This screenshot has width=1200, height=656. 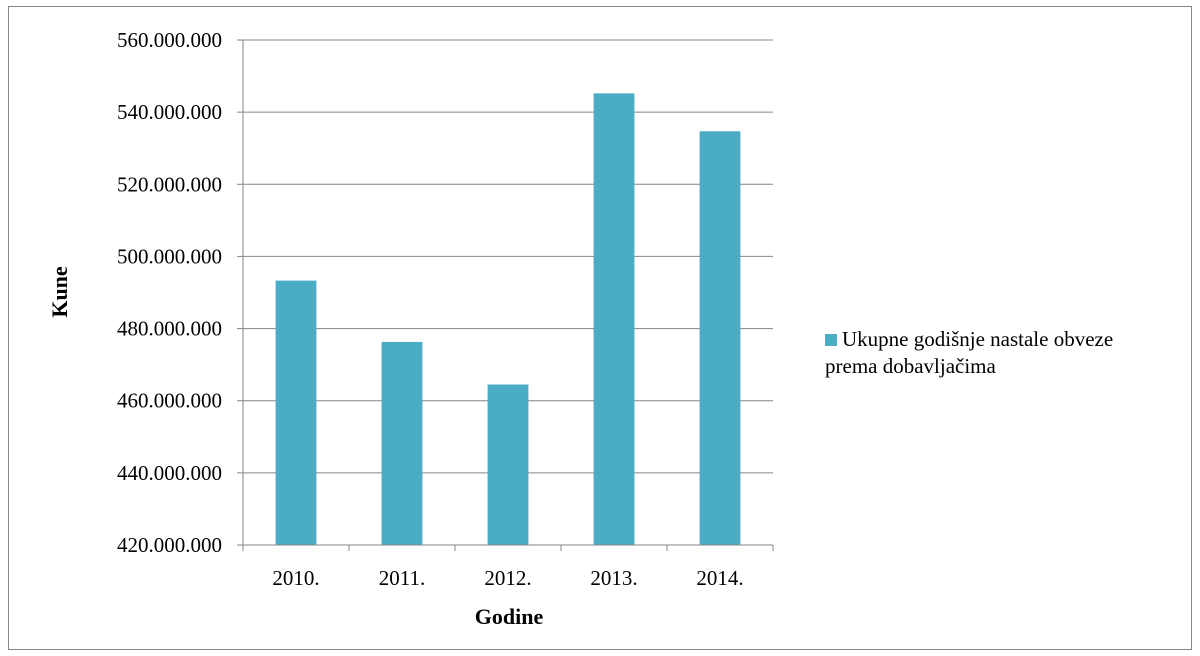 I want to click on bar-2012, so click(x=508, y=464).